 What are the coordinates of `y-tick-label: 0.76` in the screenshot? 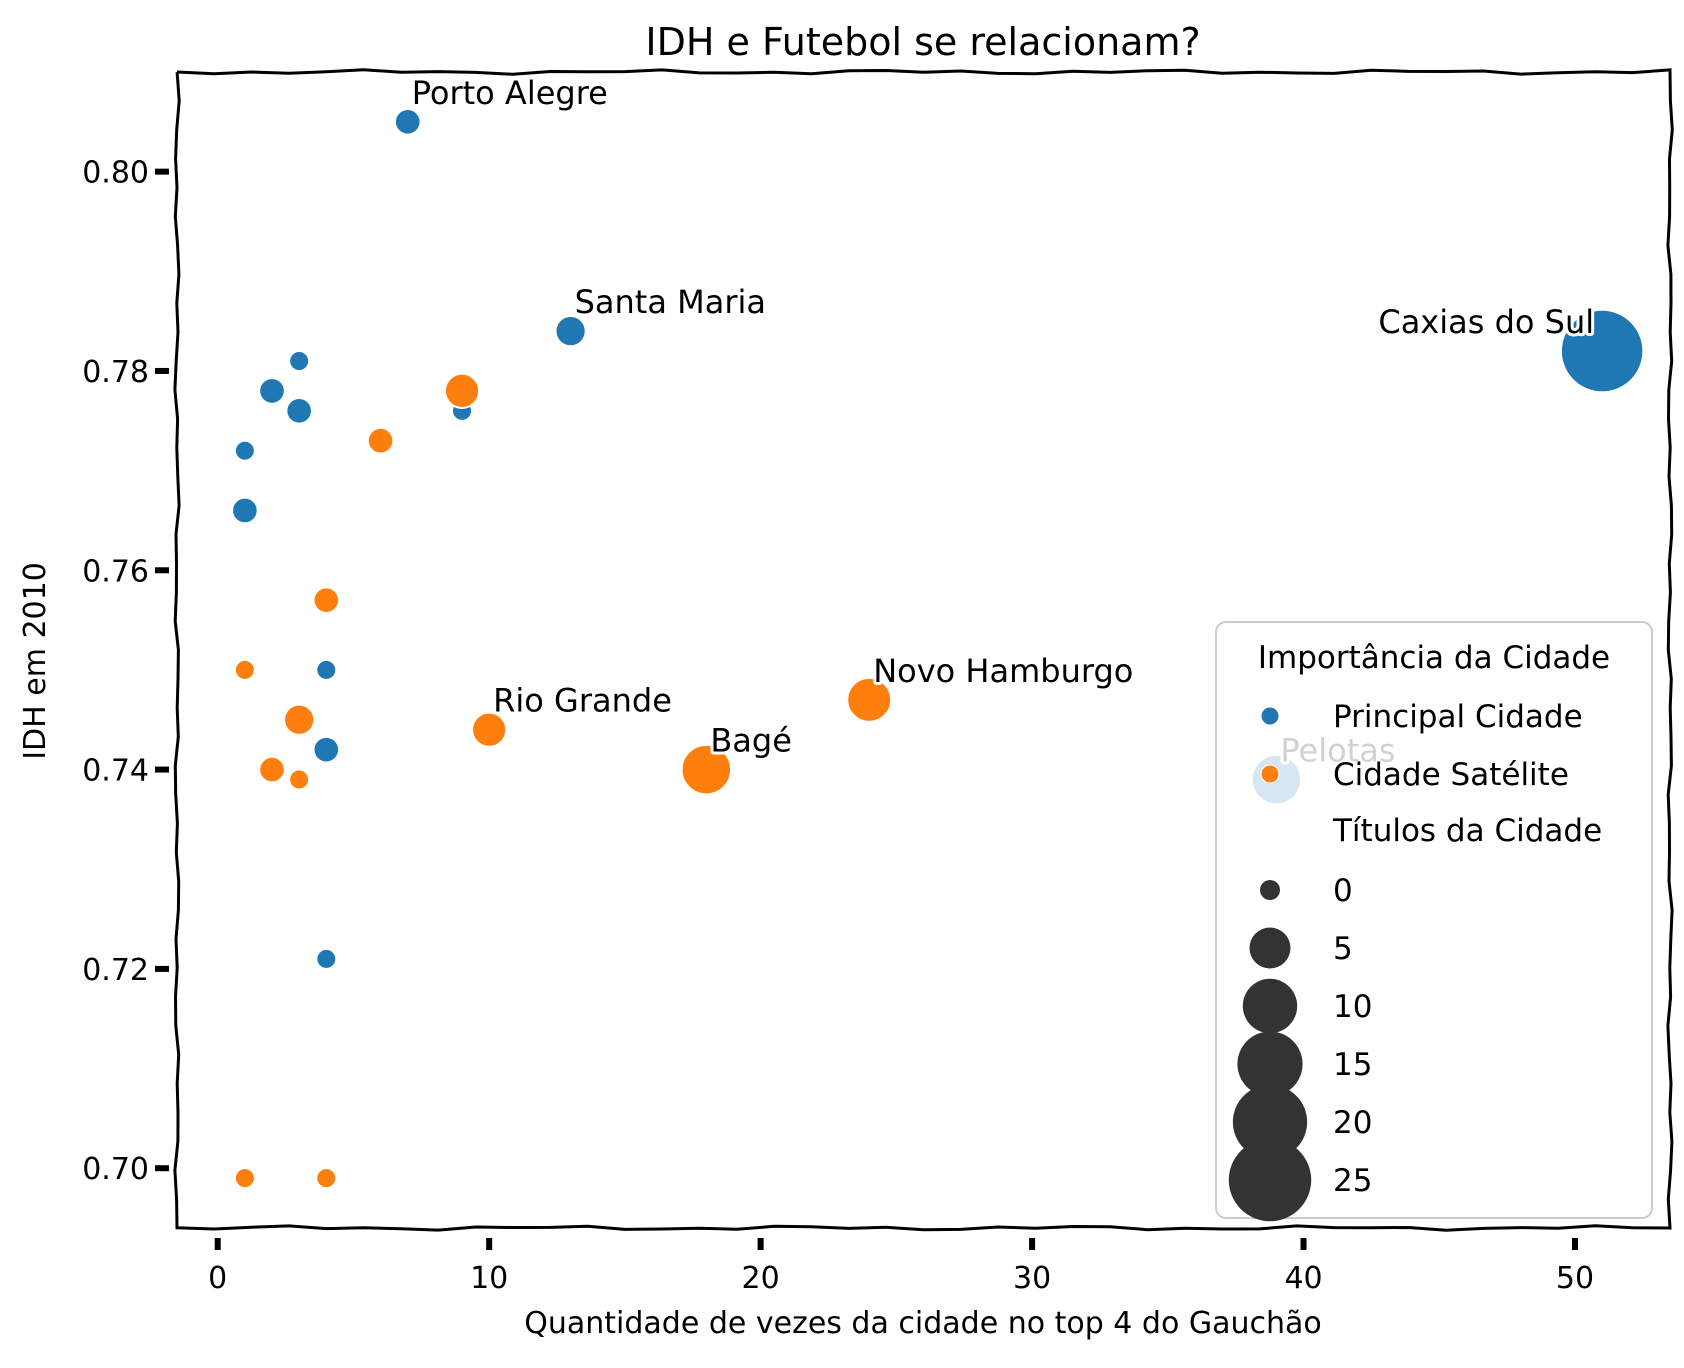 It's located at (115, 571).